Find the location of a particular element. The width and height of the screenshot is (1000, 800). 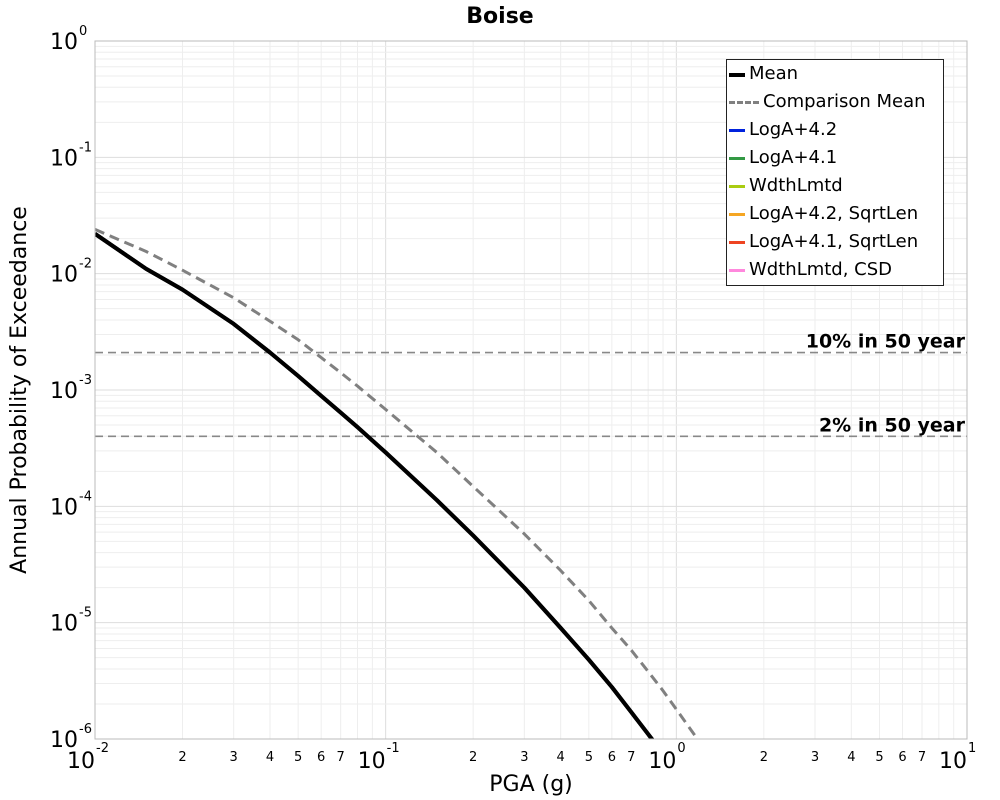

x-tick-exponent: 1 is located at coordinates (972, 748).